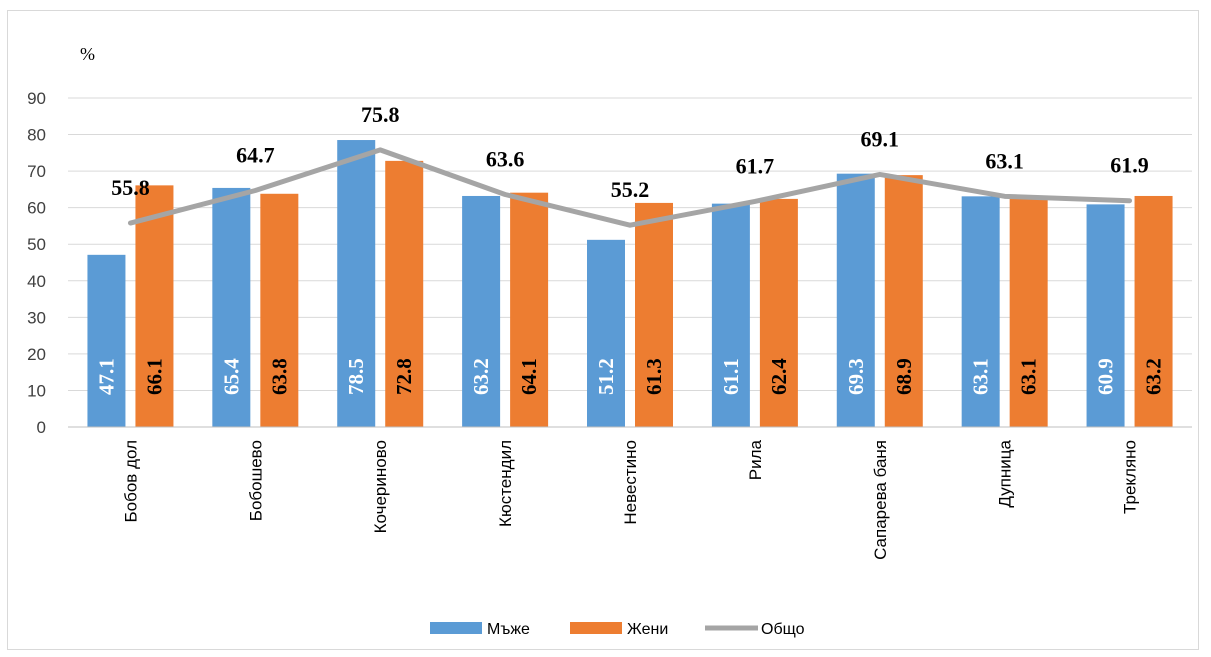 The image size is (1211, 657). I want to click on legend-label: Жени, so click(647, 629).